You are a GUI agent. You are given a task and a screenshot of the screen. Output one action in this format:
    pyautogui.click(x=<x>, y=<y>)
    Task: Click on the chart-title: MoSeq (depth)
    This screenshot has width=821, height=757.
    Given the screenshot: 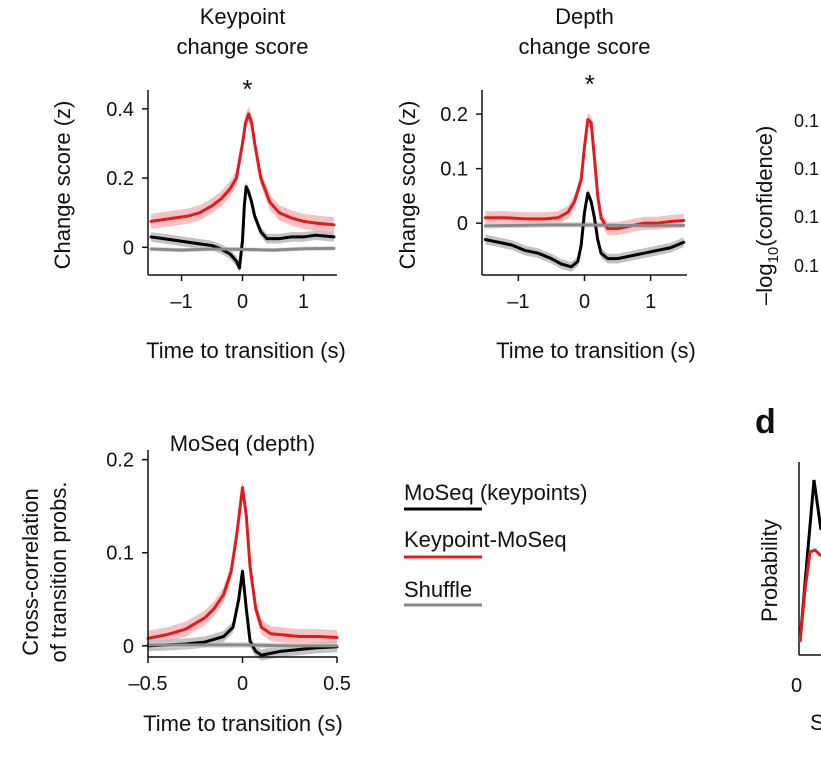 What is the action you would take?
    pyautogui.click(x=243, y=443)
    